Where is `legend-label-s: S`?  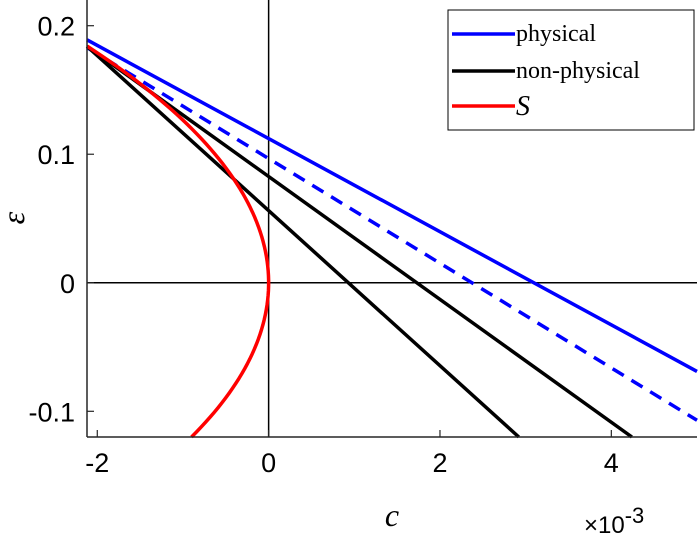 legend-label-s: S is located at coordinates (523, 106).